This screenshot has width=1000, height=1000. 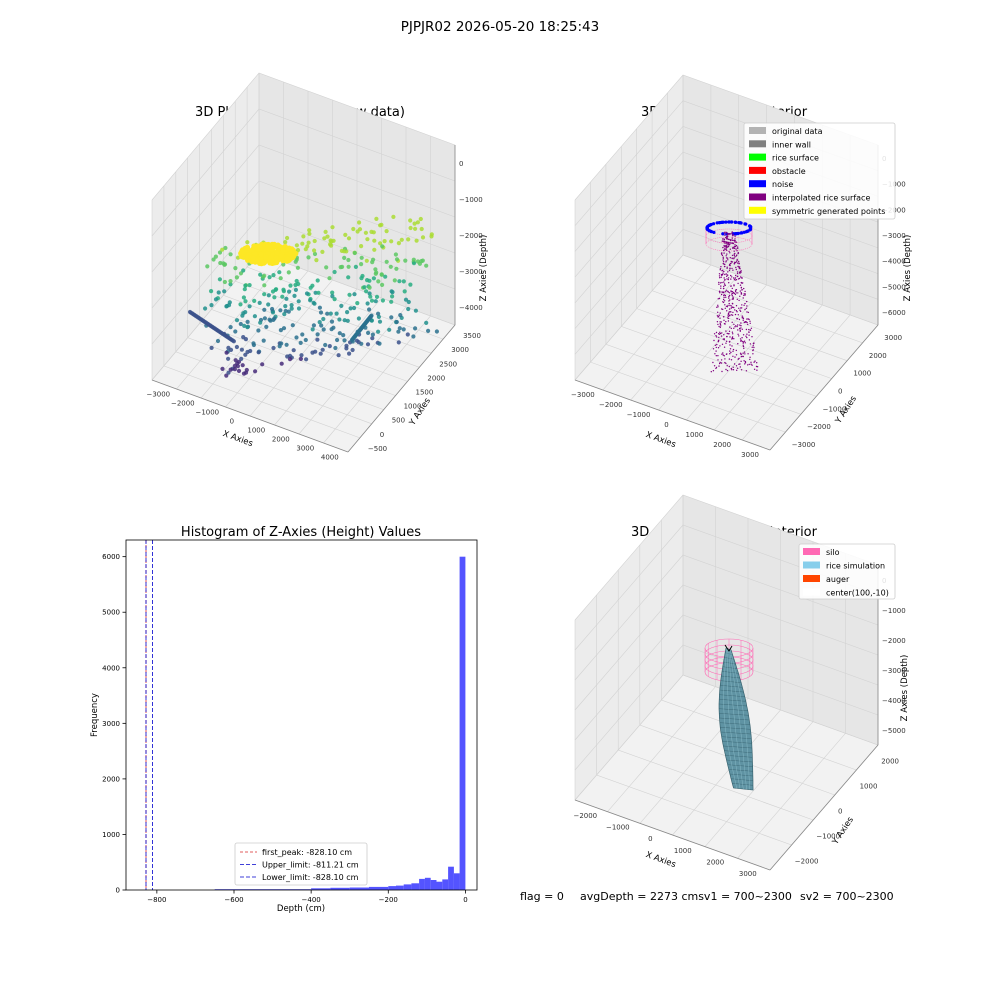 What do you see at coordinates (250, 416) in the screenshot?
I see `x-axis-line` at bounding box center [250, 416].